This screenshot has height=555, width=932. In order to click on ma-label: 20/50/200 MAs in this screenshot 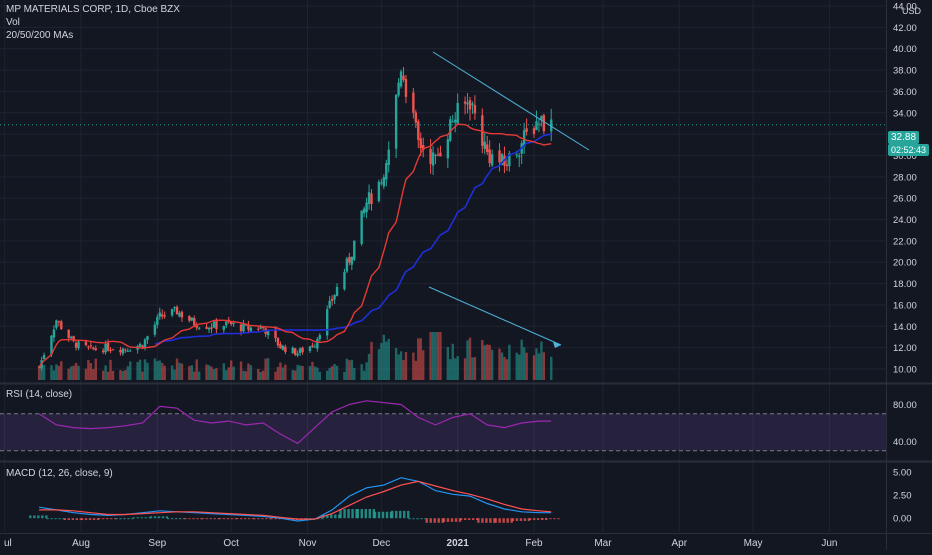, I will do `click(40, 35)`.